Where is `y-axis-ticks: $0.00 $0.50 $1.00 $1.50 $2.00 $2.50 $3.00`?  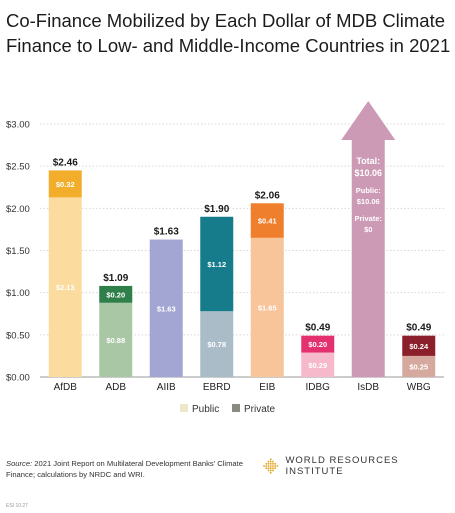 y-axis-ticks: $0.00 $0.50 $1.00 $1.50 $2.00 $2.50 $3.00 is located at coordinates (18, 252).